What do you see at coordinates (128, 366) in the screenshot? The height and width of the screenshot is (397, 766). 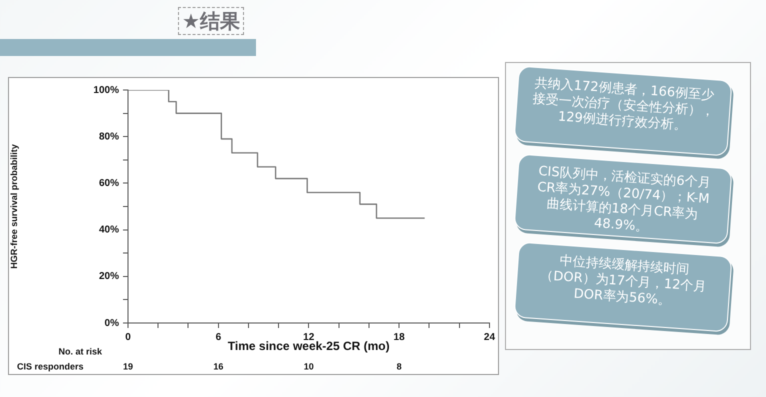 I see `text: 19` at bounding box center [128, 366].